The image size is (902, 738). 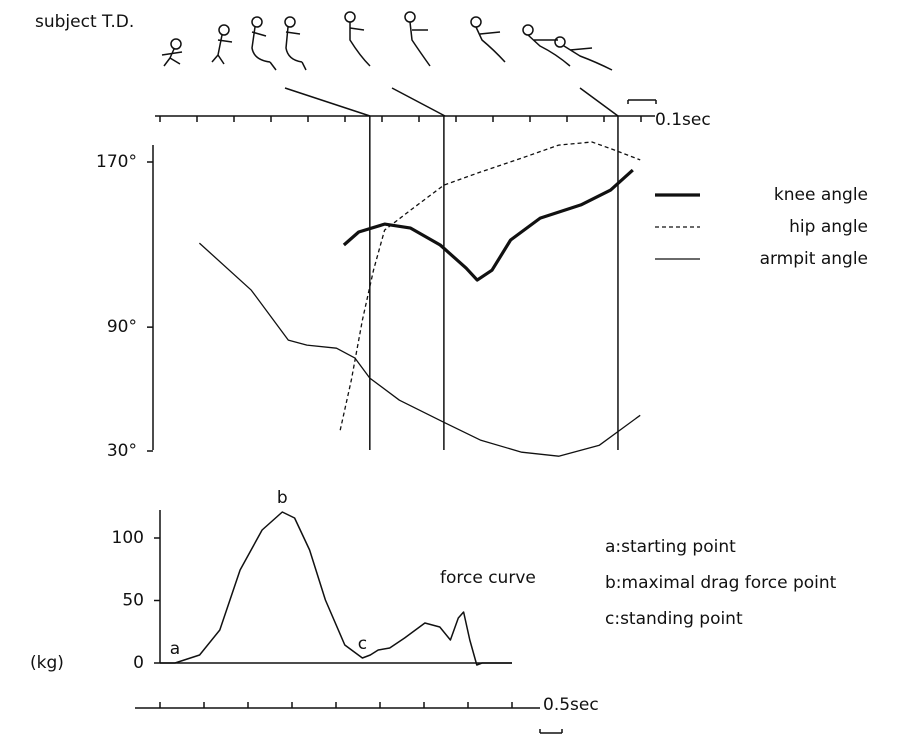 I want to click on time-axis-top, so click(x=405, y=118).